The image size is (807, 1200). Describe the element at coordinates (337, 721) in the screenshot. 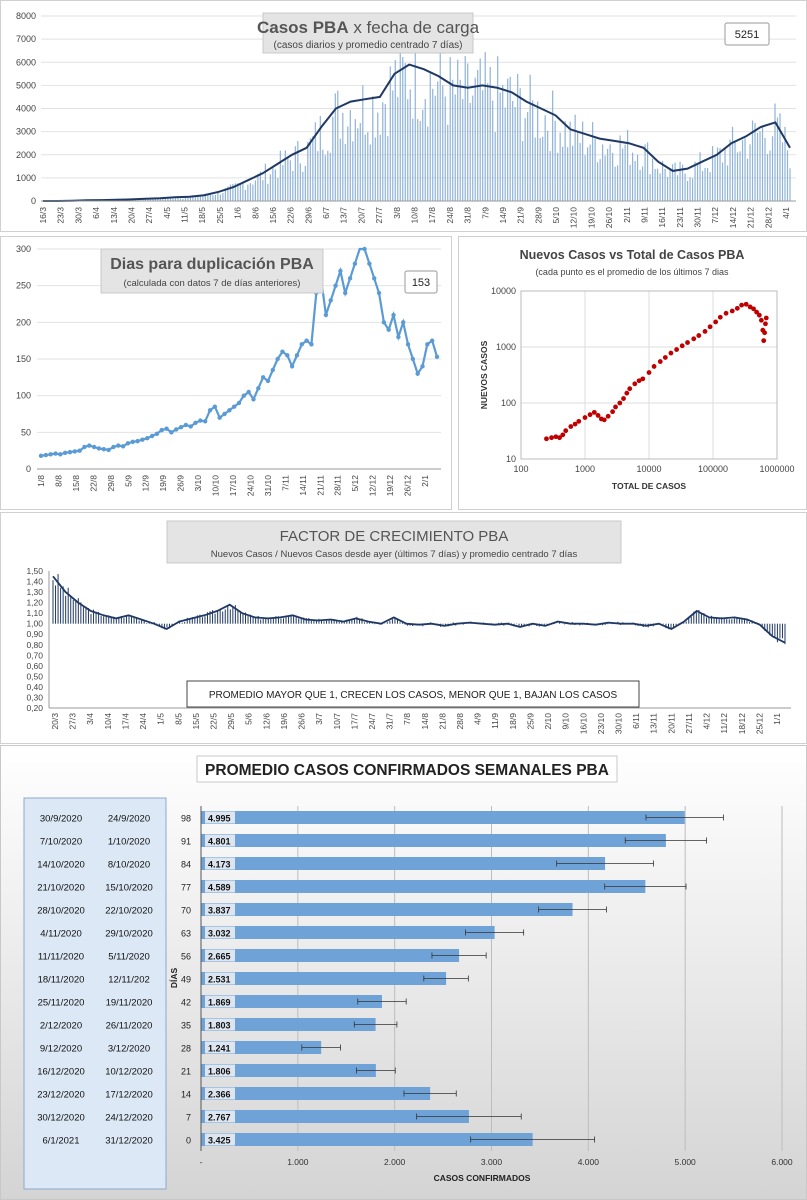

I see `growth-x-tick-label: 10/7` at that location.